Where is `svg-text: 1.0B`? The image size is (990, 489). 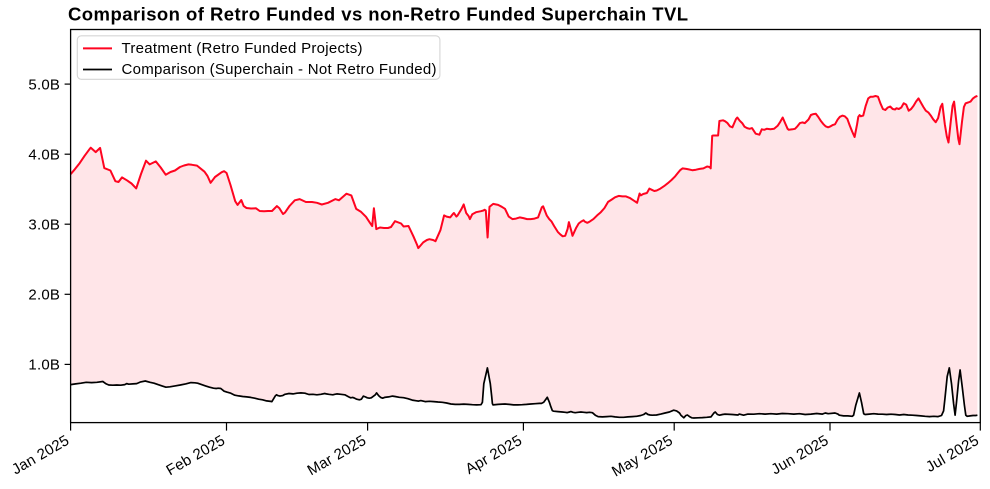
svg-text: 1.0B is located at coordinates (44, 365).